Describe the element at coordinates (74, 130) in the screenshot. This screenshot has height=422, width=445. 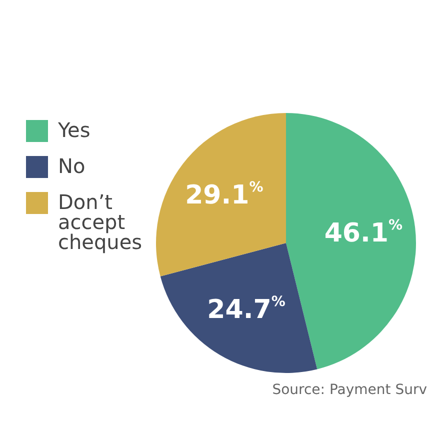
I see `legend-label: Yes` at that location.